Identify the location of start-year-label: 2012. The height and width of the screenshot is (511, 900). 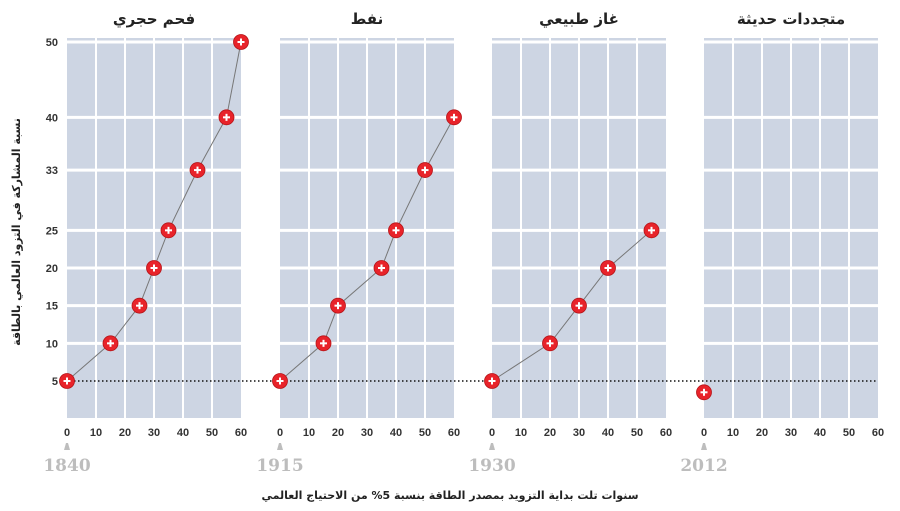
(703, 466).